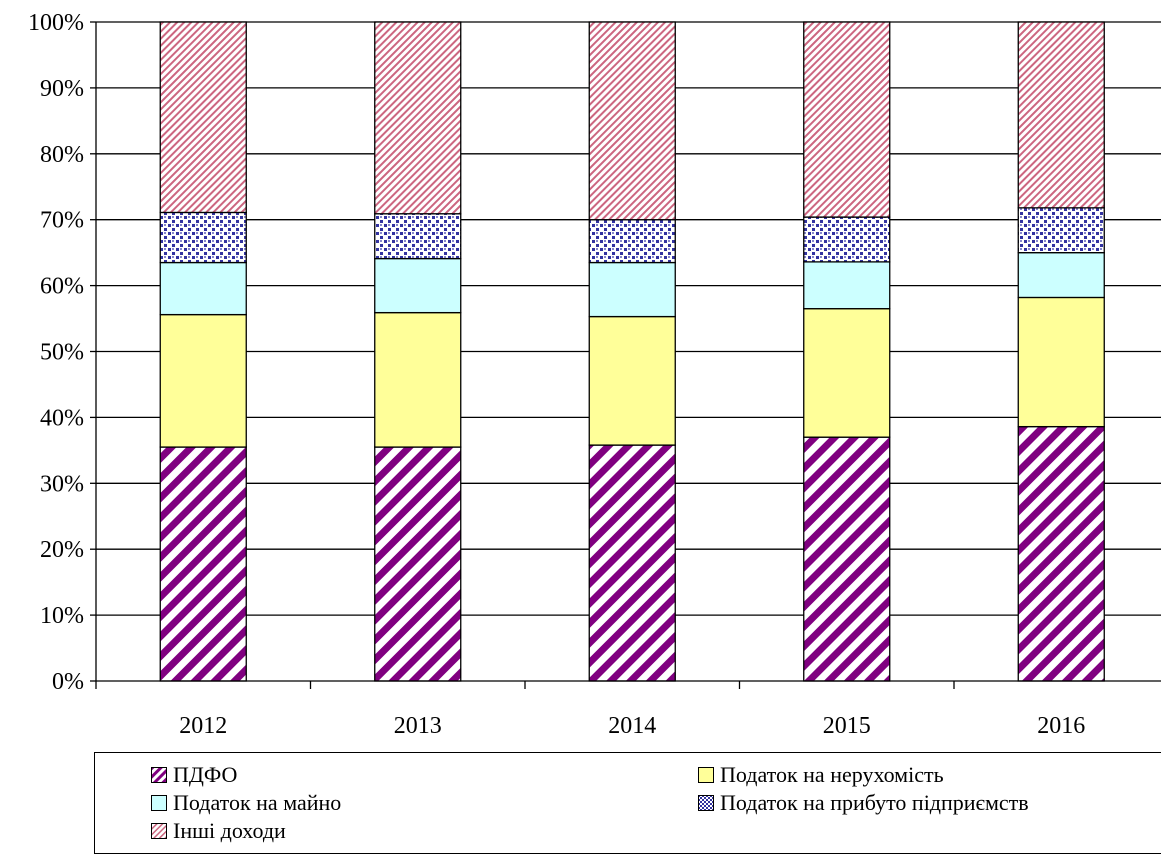 The height and width of the screenshot is (854, 1161). I want to click on legend-item: Податок на нерухомість, so click(821, 775).